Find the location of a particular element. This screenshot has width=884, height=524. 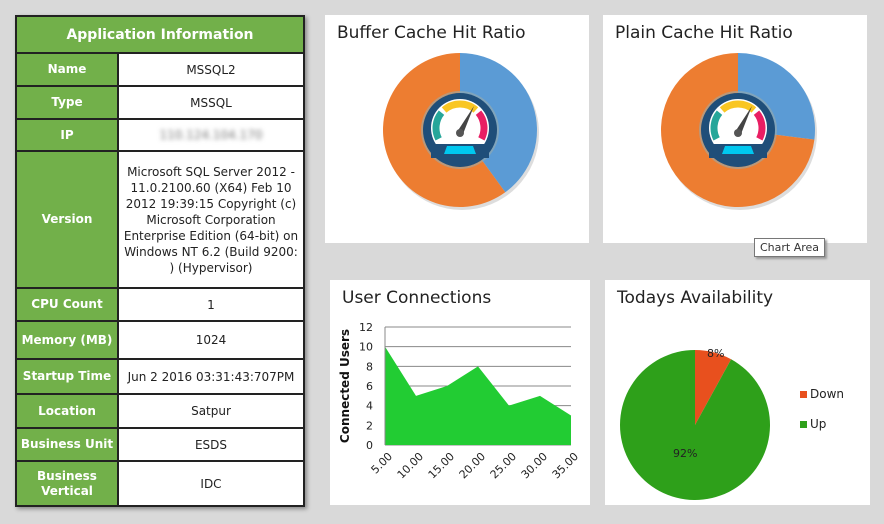

y-axis-label: Connected Users is located at coordinates (345, 386).